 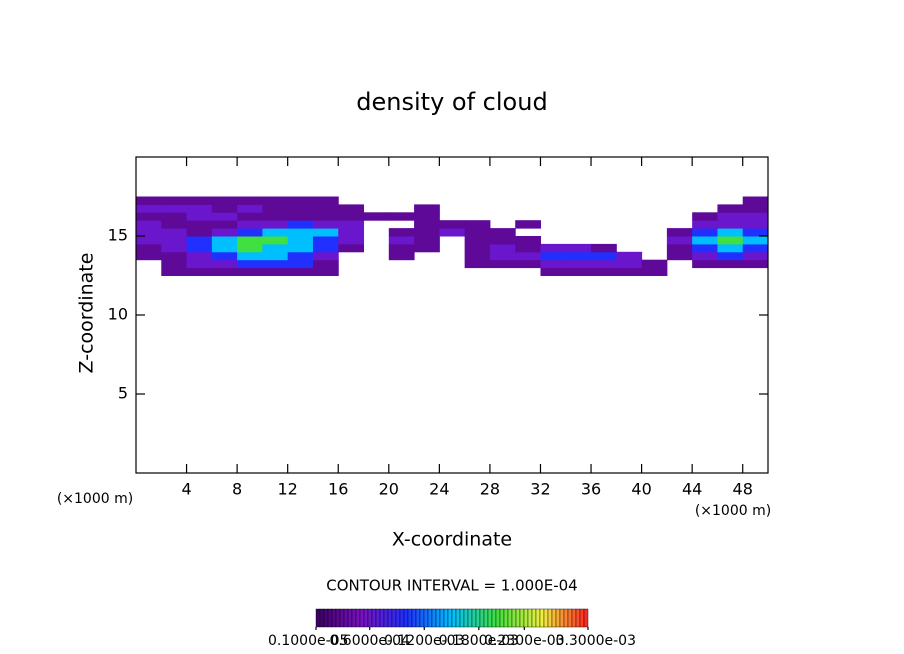 I want to click on annotation: CONTOUR INTERVAL = 1.000E-04, so click(x=451, y=586).